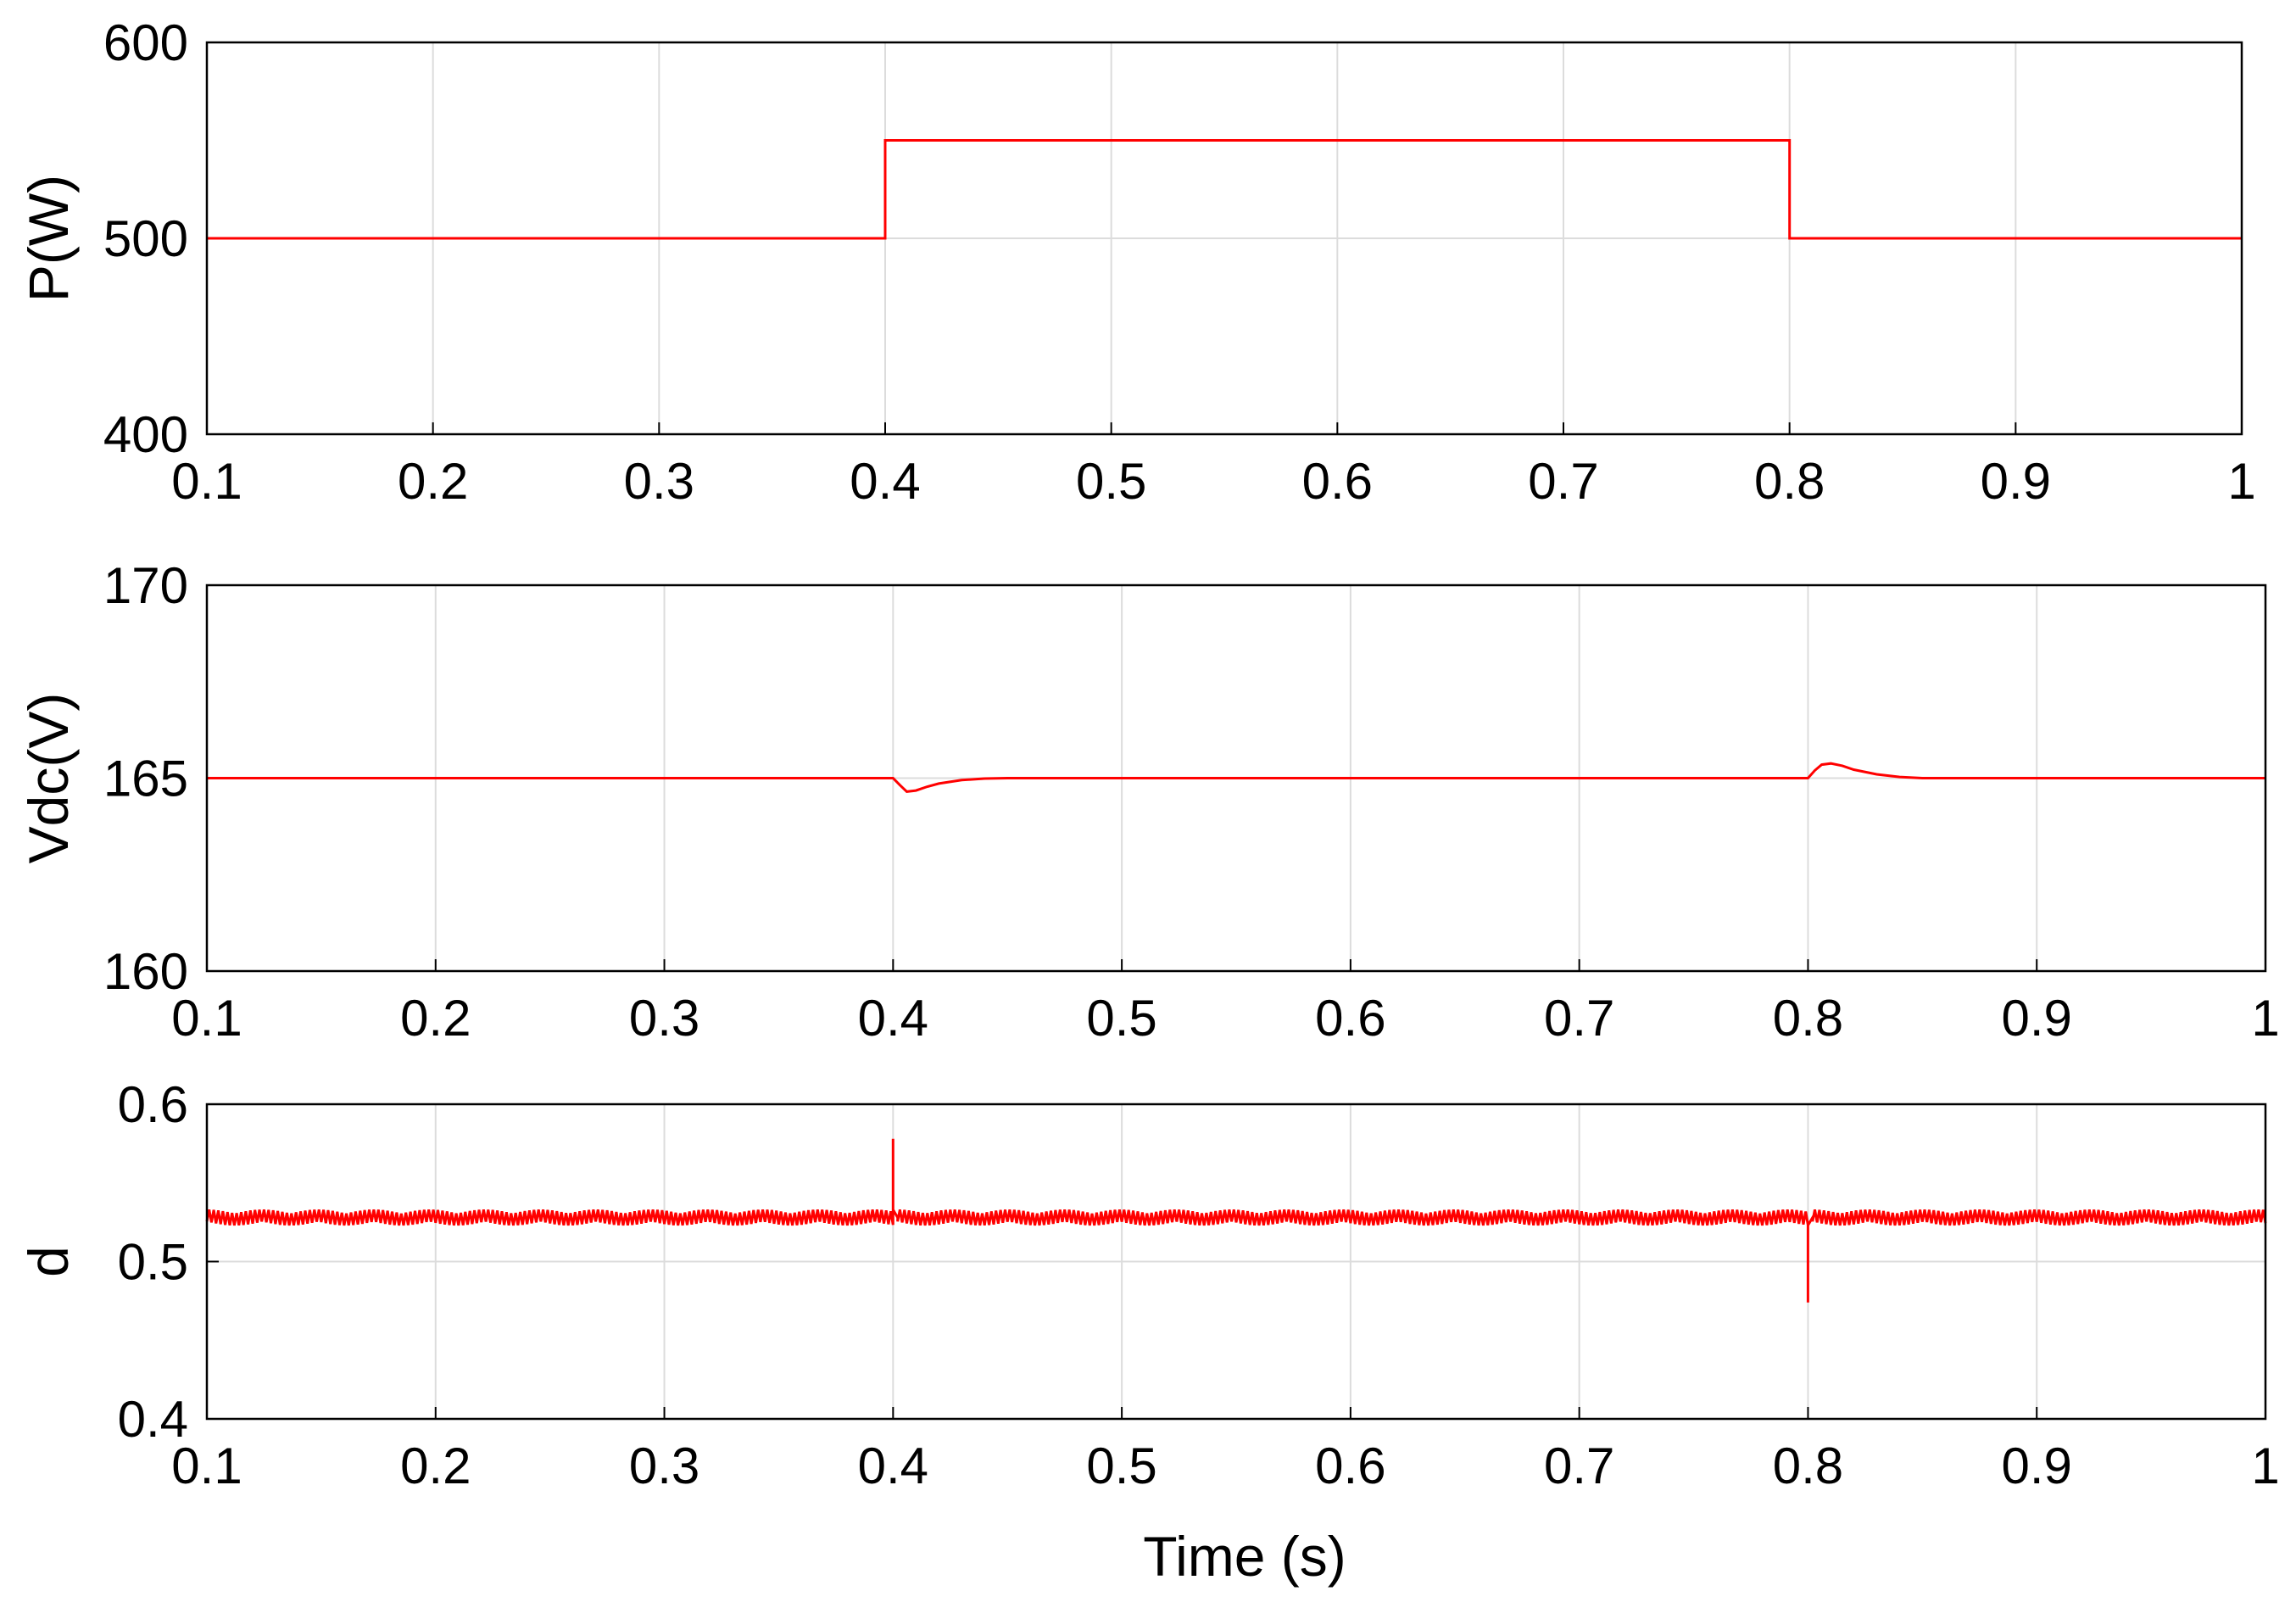 The image size is (2296, 1608). I want to click on y-tick-label: 0.4, so click(153, 1419).